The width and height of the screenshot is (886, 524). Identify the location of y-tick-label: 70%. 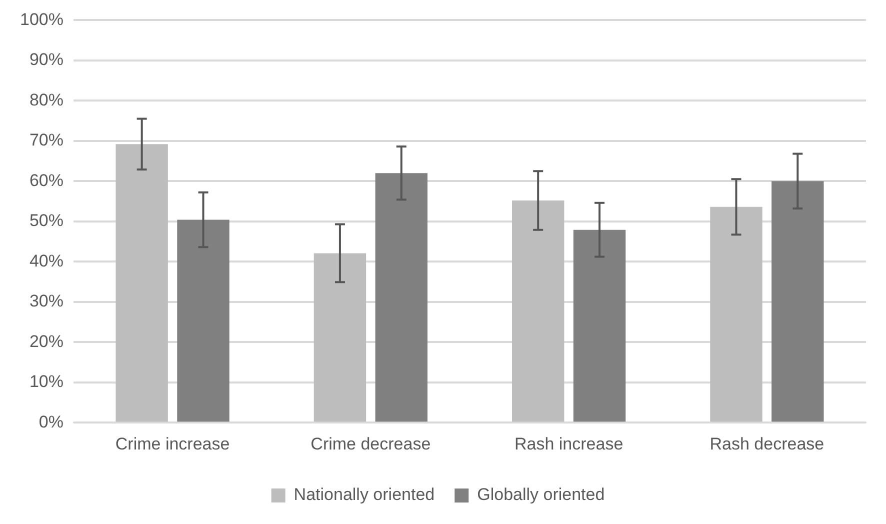
(46, 140).